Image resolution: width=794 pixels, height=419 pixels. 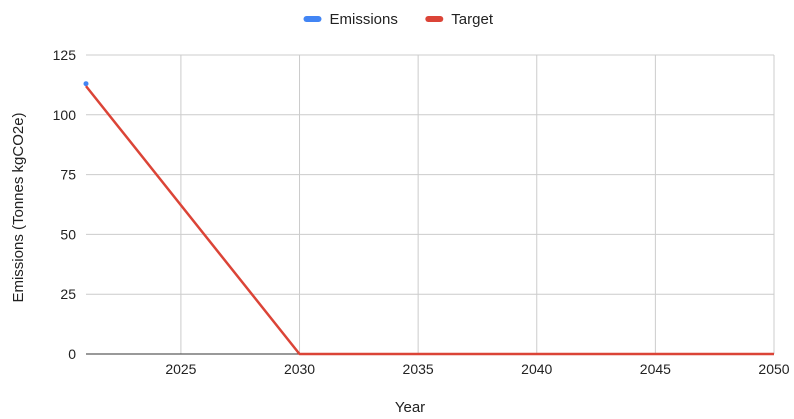 What do you see at coordinates (418, 369) in the screenshot?
I see `x-tick-label: 2035` at bounding box center [418, 369].